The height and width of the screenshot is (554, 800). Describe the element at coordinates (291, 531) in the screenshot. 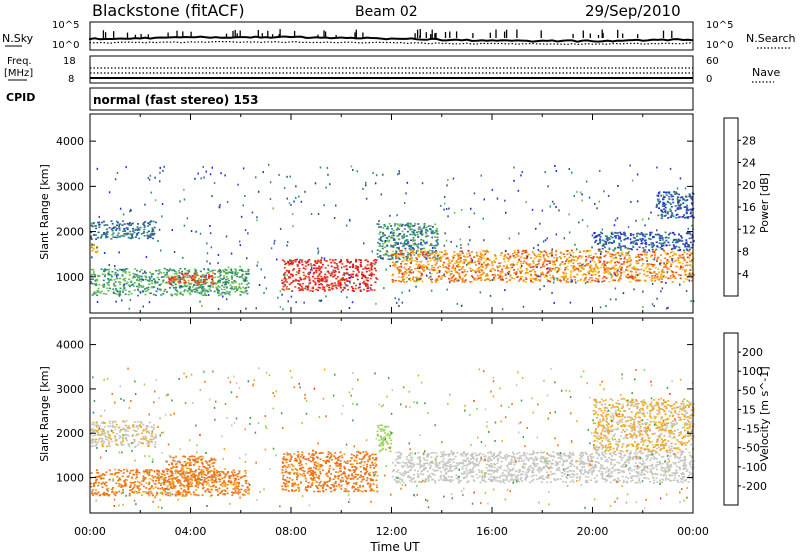

I see `x-tick-label-2: 08:00` at that location.